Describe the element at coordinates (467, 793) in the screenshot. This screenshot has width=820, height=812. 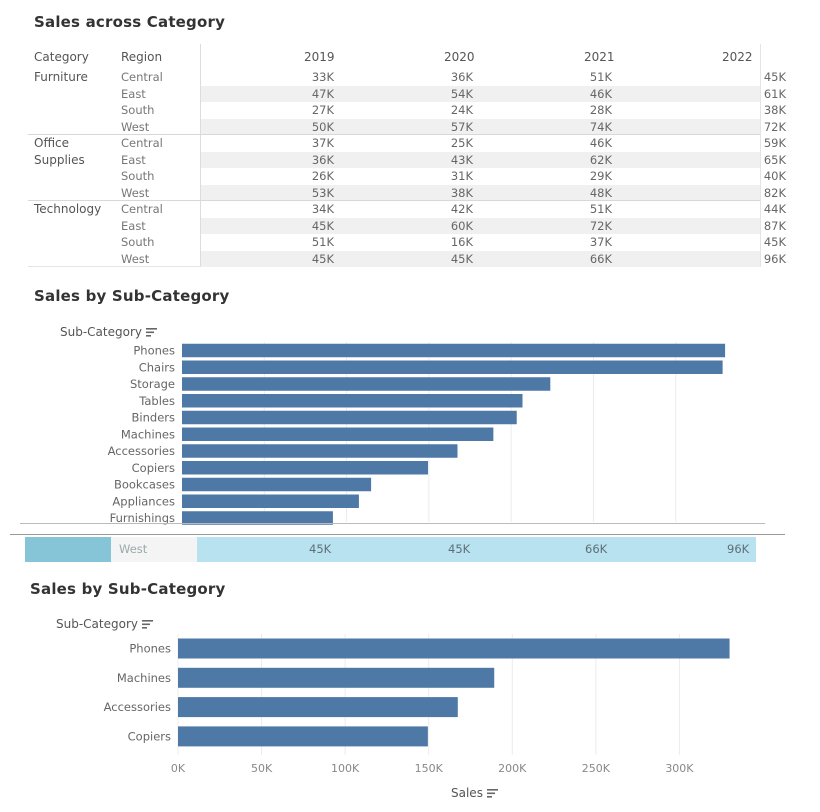
I see `x-axis-label: Sales` at that location.